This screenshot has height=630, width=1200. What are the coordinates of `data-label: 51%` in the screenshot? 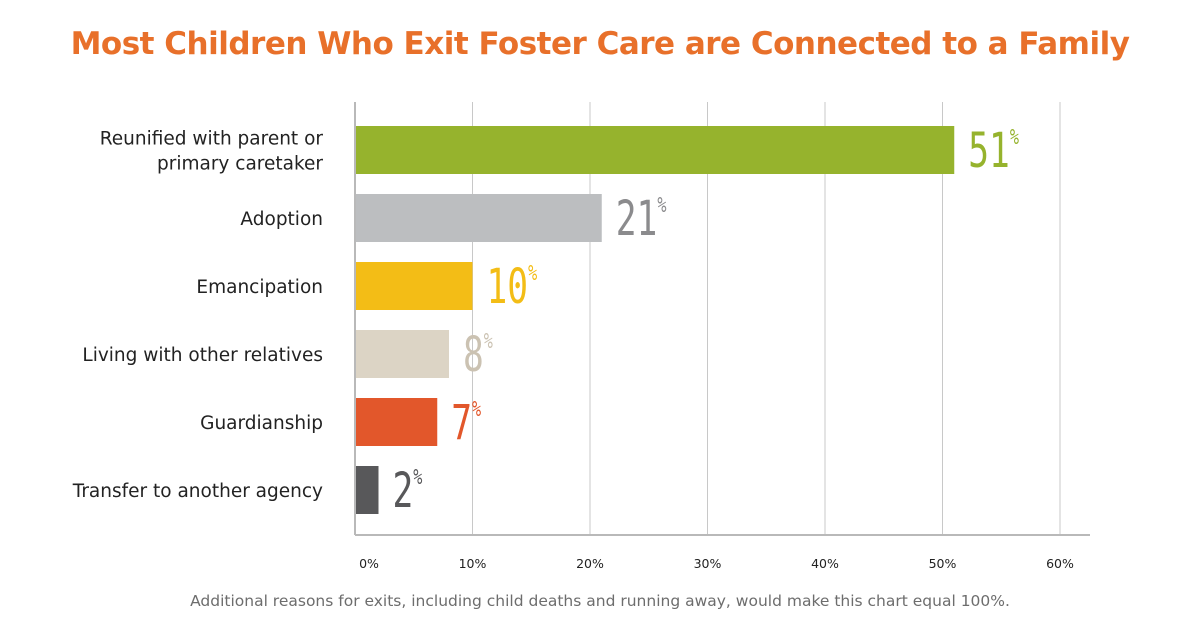 It's located at (993, 150).